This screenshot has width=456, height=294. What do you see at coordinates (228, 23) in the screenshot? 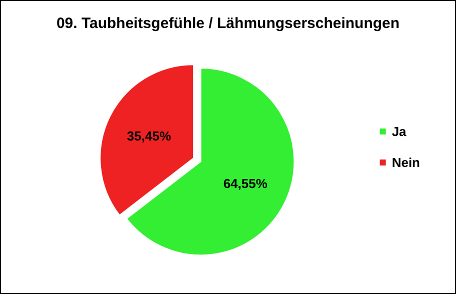
I see `chart-title: 09. Taubheitsgefühle / Lähmungserscheinungen` at bounding box center [228, 23].